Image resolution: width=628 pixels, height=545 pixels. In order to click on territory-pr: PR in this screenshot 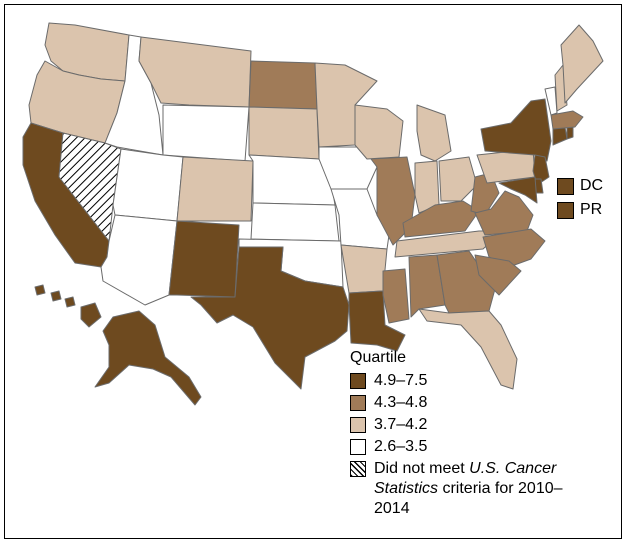, I will do `click(579, 210)`.